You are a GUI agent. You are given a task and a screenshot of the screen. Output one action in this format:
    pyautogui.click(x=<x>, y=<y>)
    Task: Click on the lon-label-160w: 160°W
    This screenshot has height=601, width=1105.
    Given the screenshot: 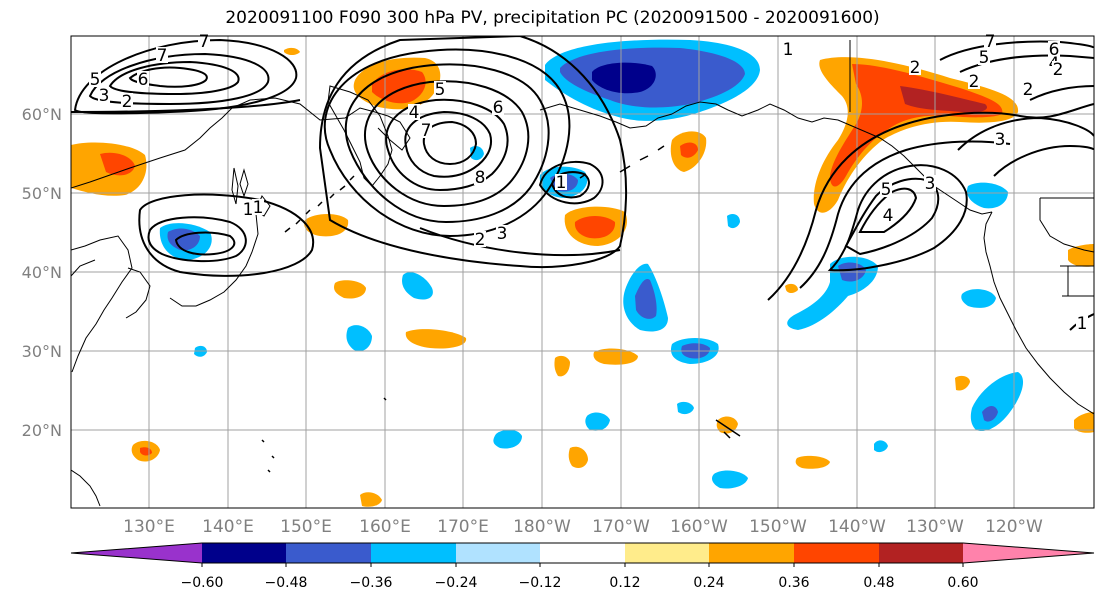 What is the action you would take?
    pyautogui.click(x=699, y=527)
    